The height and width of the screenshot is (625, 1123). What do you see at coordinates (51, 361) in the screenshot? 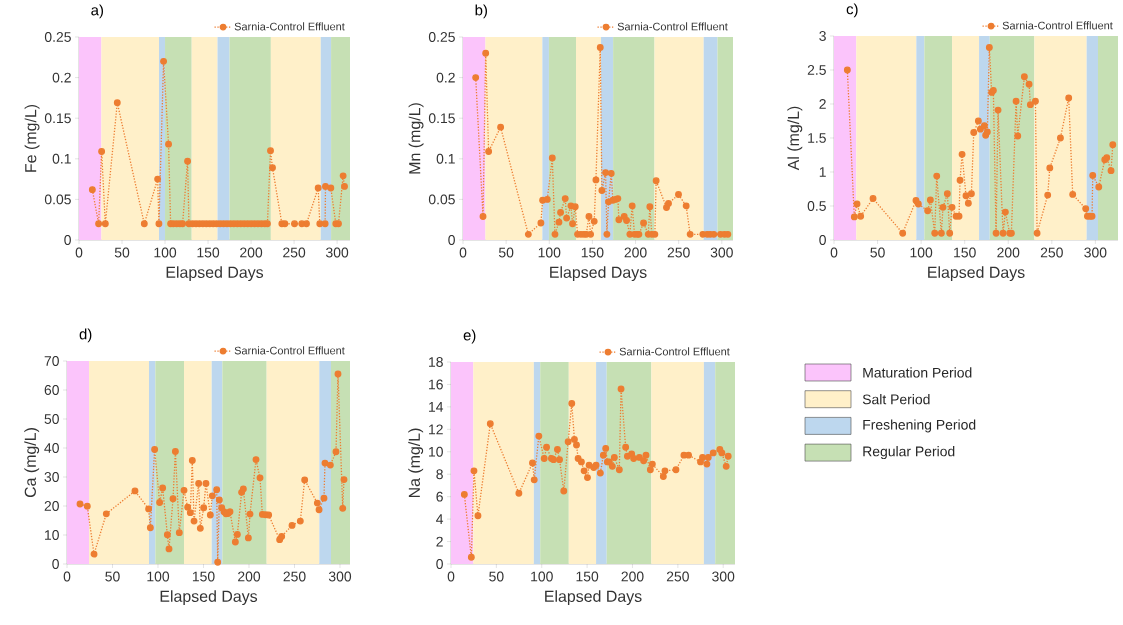
I see `y-tick-label: 70` at bounding box center [51, 361].